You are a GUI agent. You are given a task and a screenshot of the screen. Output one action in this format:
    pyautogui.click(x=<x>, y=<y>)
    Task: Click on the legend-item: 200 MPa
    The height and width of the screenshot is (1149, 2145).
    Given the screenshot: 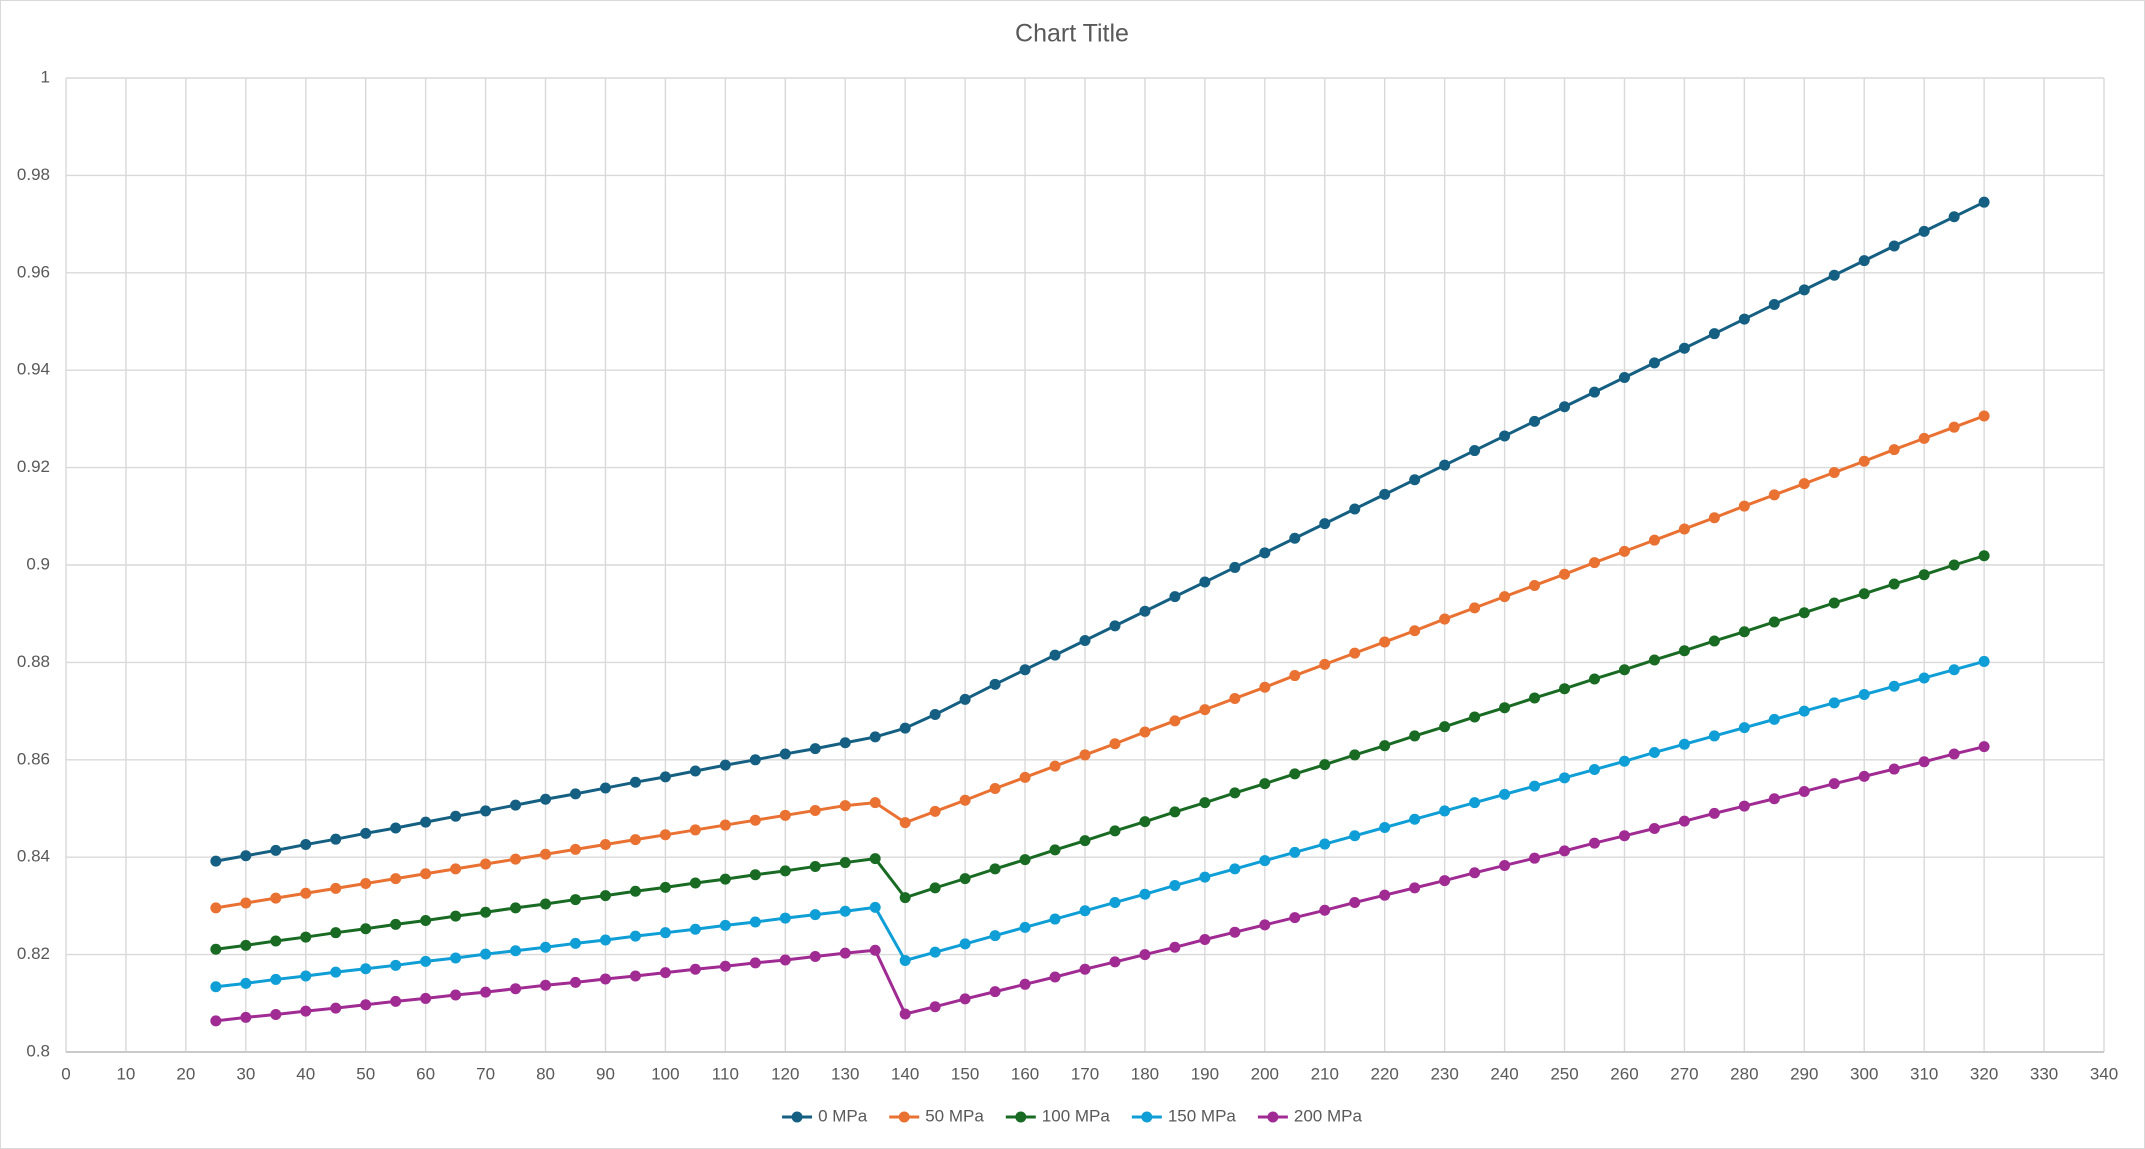 What is the action you would take?
    pyautogui.click(x=1309, y=1115)
    